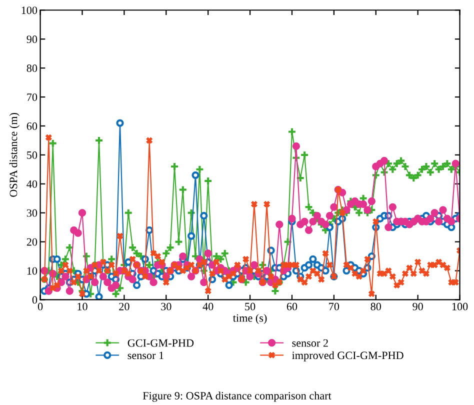  Describe the element at coordinates (40, 306) in the screenshot. I see `x-tick-label: 0` at that location.